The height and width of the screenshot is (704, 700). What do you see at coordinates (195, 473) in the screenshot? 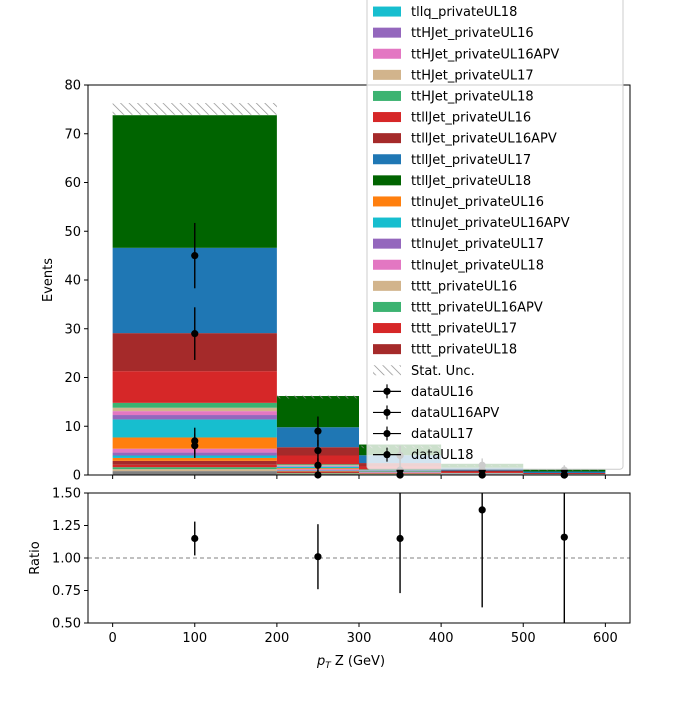
I see `stack-bar-other-backgrounds-unlabeled-below-legend--bin-0` at bounding box center [195, 473].